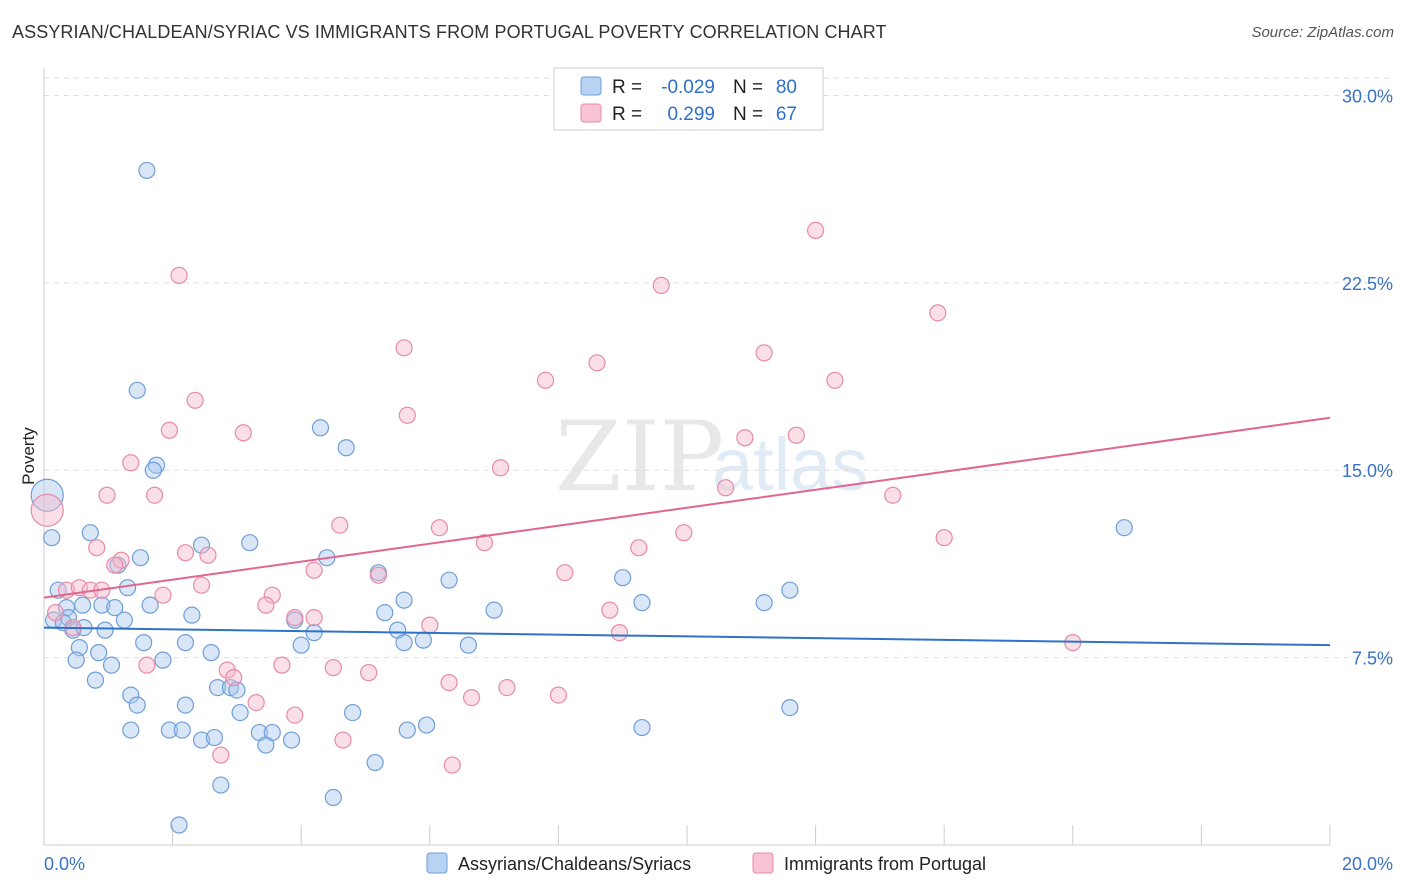 The image size is (1406, 892). Describe the element at coordinates (627, 114) in the screenshot. I see `legend-r-label-2: R =` at that location.